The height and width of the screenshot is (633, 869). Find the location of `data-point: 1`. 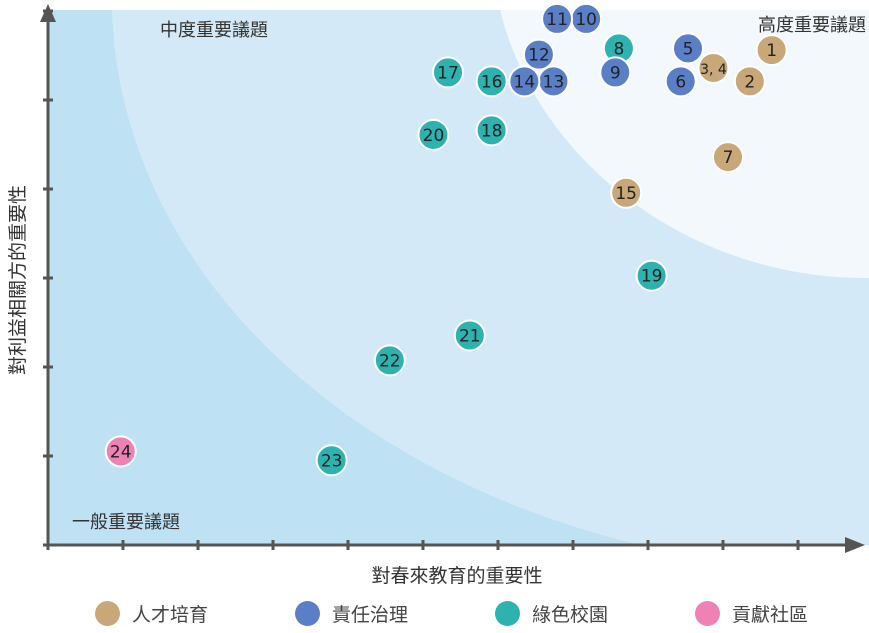

data-point: 1 is located at coordinates (771, 50).